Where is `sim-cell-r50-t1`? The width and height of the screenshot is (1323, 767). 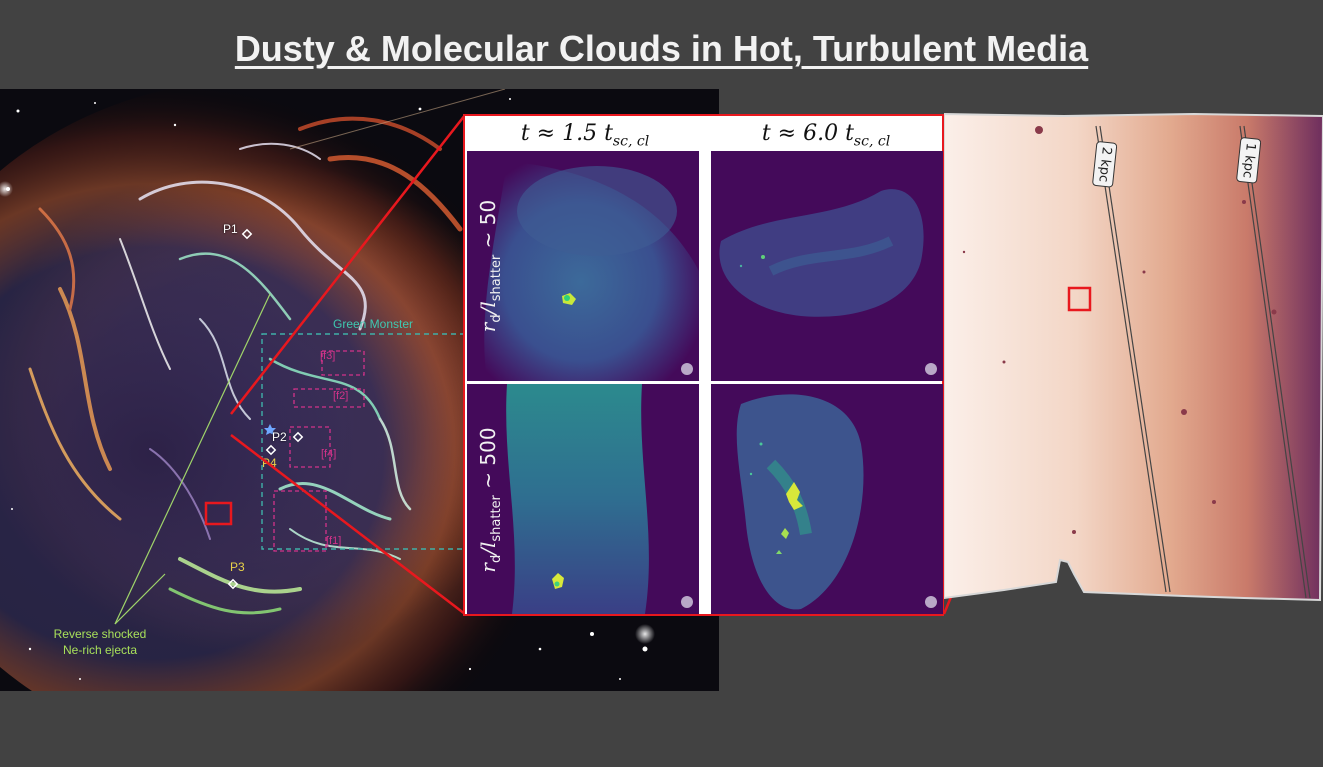
sim-cell-r50-t1 is located at coordinates (583, 266).